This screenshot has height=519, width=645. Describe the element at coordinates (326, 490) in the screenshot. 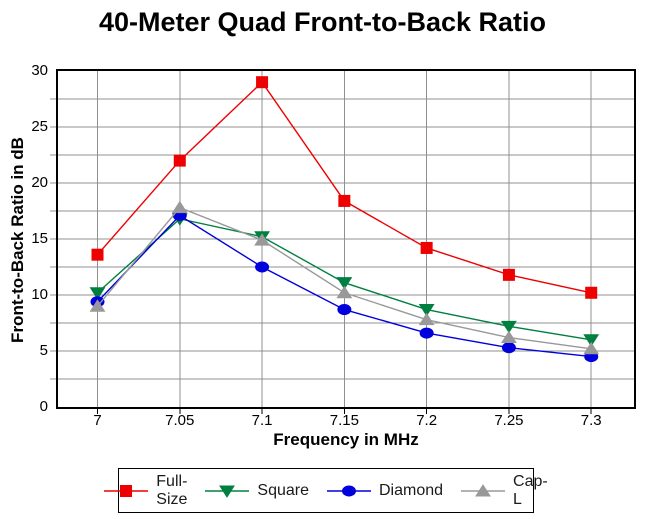

I see `legend: Full-Size Square Diamond Cap-L` at that location.